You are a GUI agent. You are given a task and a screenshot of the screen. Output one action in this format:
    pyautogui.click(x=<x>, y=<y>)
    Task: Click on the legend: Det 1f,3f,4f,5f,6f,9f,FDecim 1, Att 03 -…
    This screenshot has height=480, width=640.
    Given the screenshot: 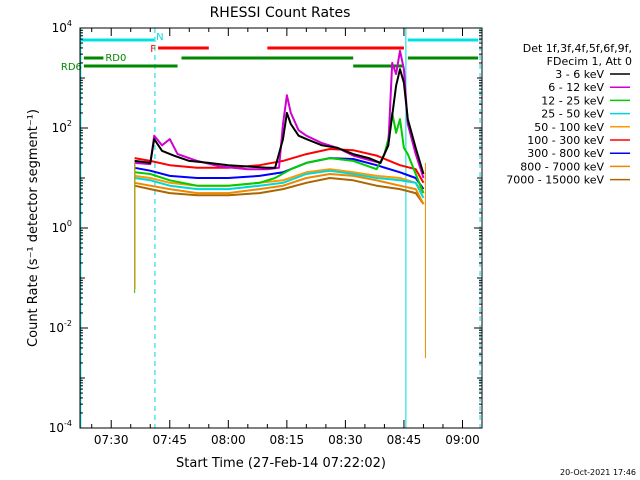 What is the action you would take?
    pyautogui.click(x=569, y=114)
    